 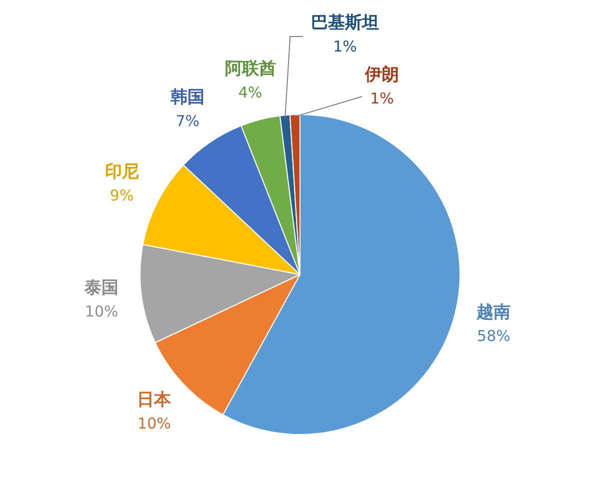 What do you see at coordinates (381, 74) in the screenshot?
I see `slice-label: 伊朗` at bounding box center [381, 74].